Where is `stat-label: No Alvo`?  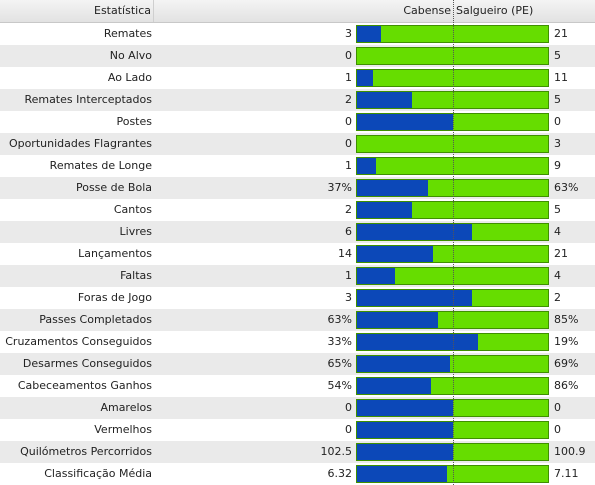 stat-label: No Alvo is located at coordinates (130, 55).